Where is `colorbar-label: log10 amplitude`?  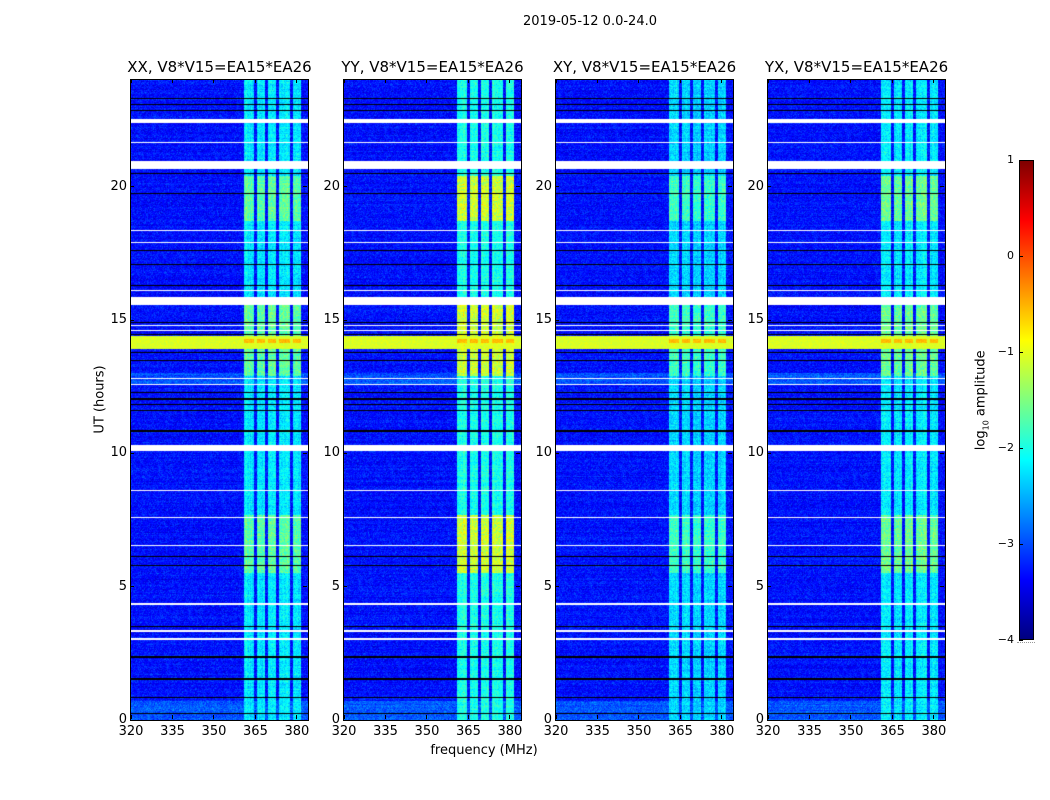
colorbar-label: log10 amplitude is located at coordinates (982, 400).